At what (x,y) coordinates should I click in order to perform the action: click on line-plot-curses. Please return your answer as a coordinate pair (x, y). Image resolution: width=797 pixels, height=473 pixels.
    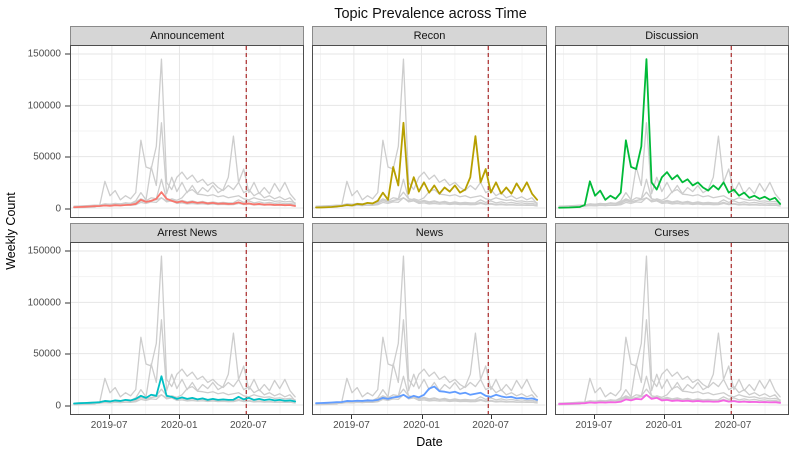
    Looking at the image, I should click on (672, 328).